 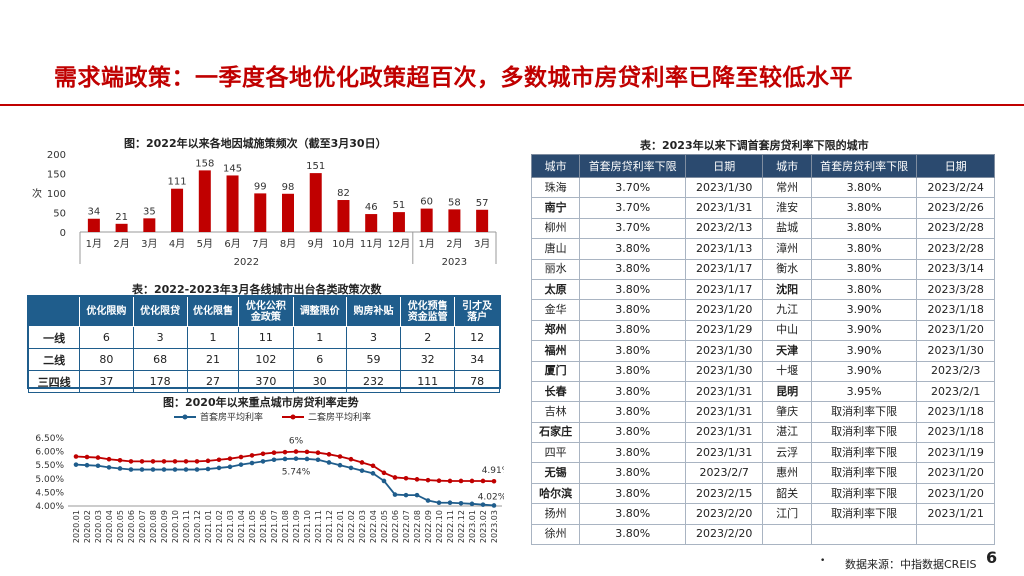 I want to click on city-cell: 南宁, so click(x=555, y=208).